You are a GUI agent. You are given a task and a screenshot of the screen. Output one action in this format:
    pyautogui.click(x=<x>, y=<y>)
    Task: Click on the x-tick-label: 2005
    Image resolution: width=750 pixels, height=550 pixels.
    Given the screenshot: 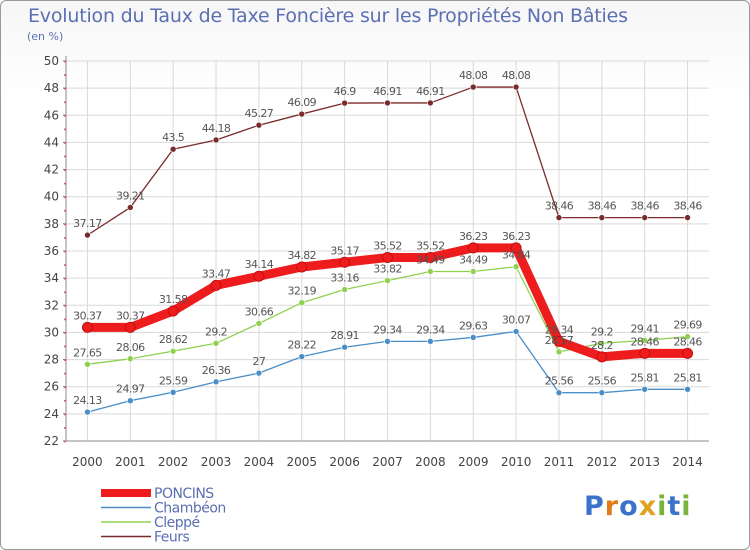 What is the action you would take?
    pyautogui.click(x=301, y=462)
    